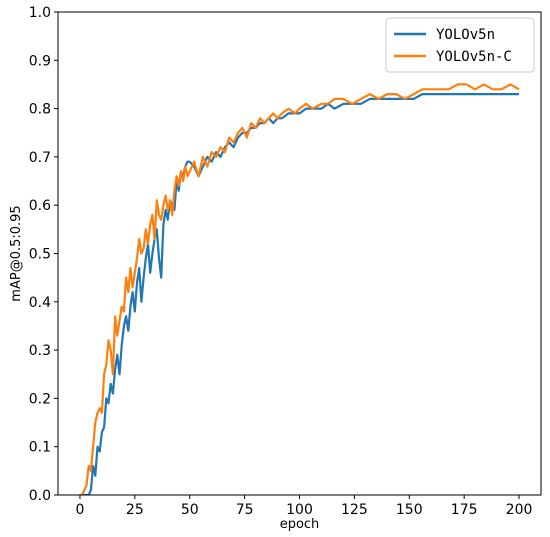 This screenshot has height=537, width=550. I want to click on x-axis-label: epoch, so click(300, 524).